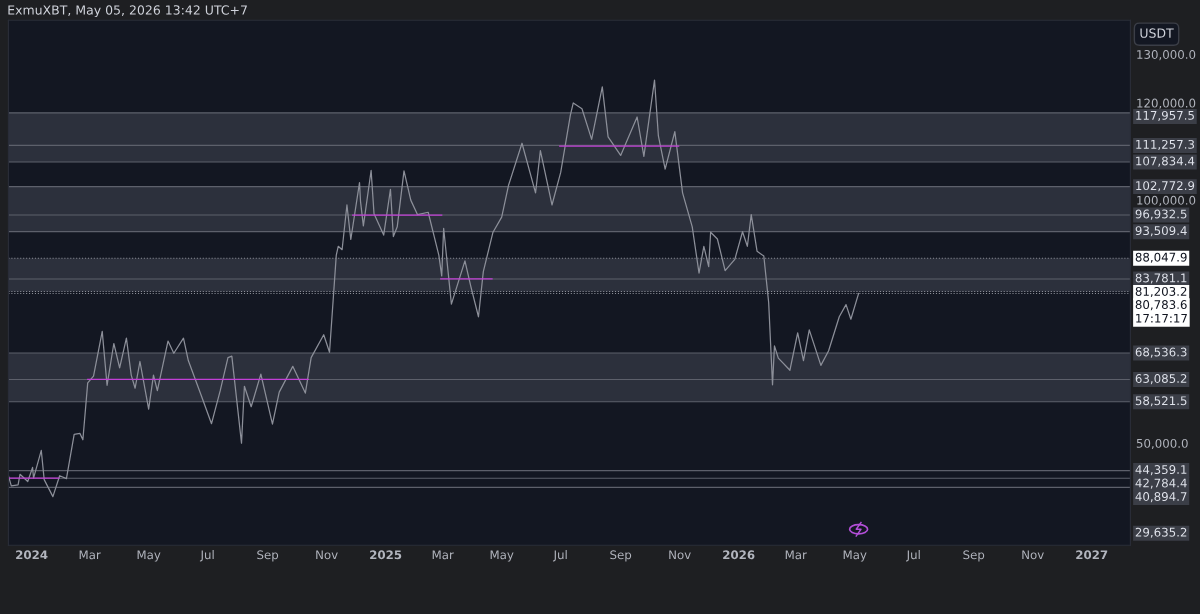 The width and height of the screenshot is (1200, 614). What do you see at coordinates (1161, 231) in the screenshot?
I see `ref-line-label: 93,509.4` at bounding box center [1161, 231].